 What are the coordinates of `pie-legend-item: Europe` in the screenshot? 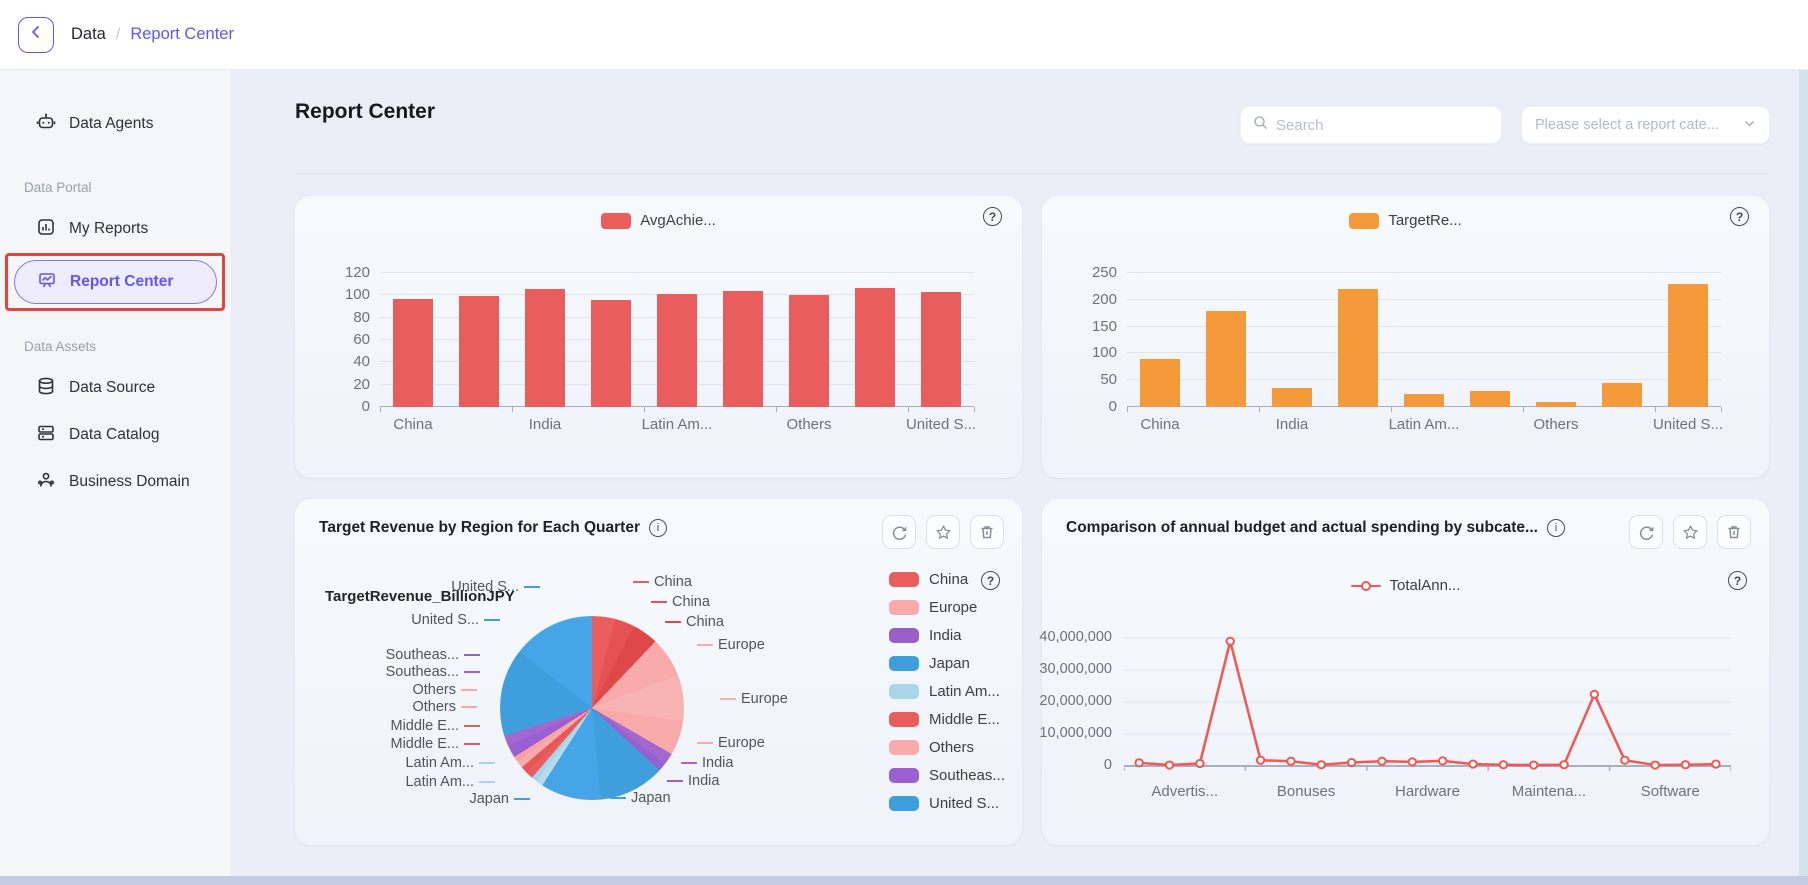 It's located at (947, 607).